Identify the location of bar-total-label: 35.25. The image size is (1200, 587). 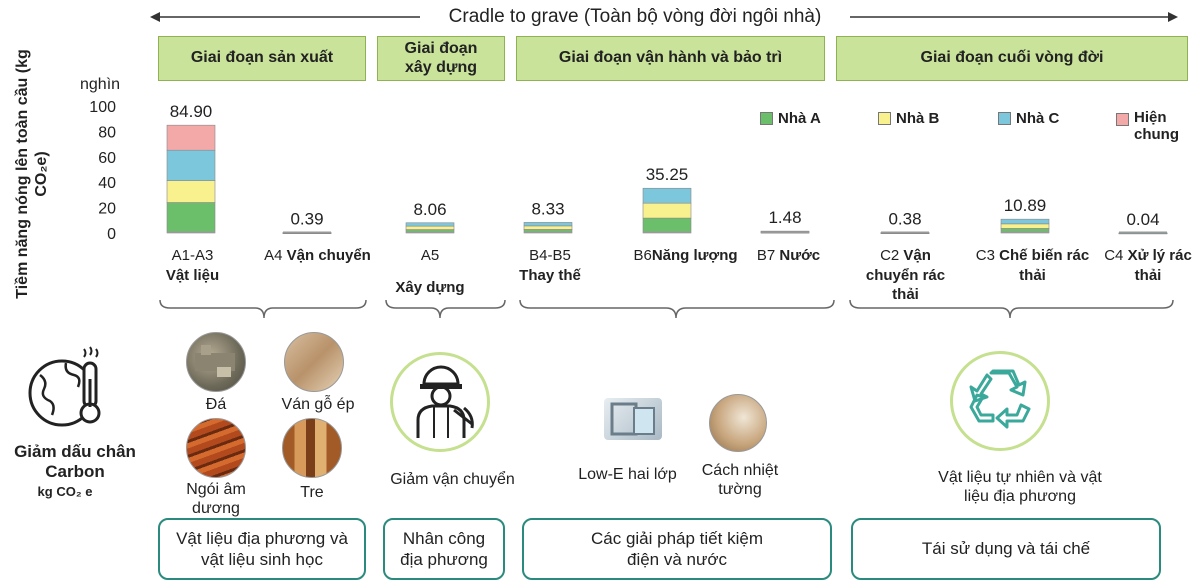
(667, 174).